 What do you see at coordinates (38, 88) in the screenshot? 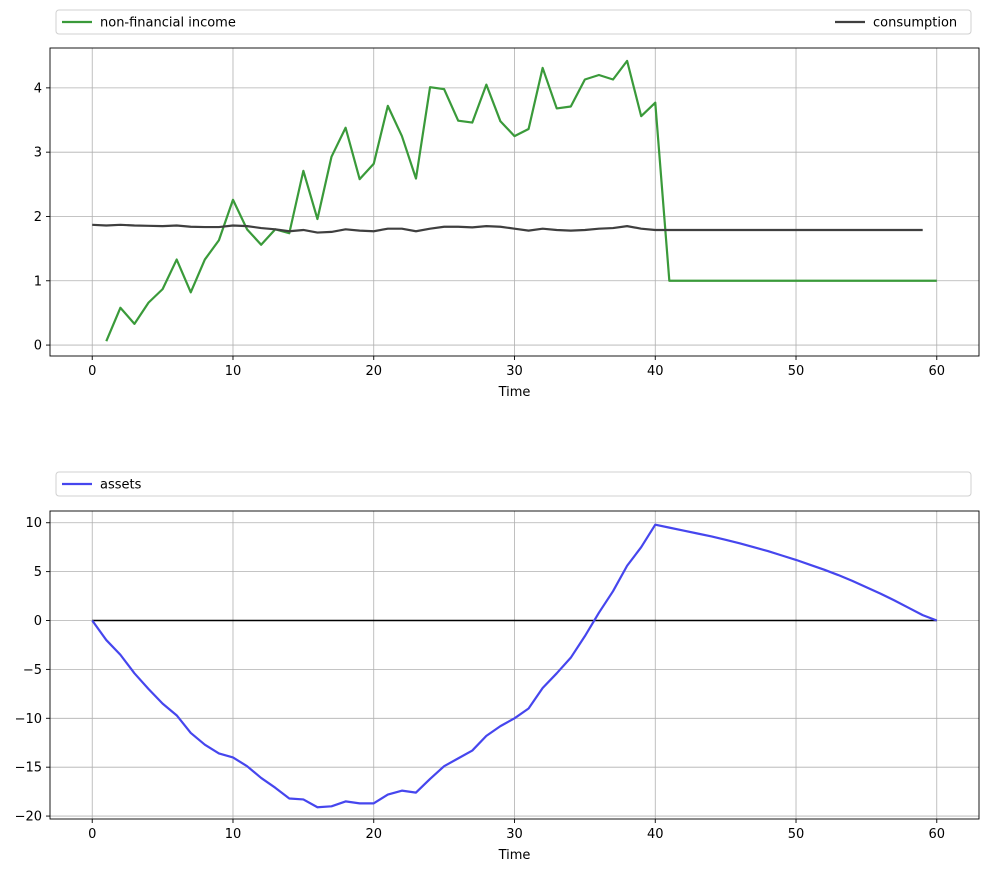
I see `y-tick-label: 4` at bounding box center [38, 88].